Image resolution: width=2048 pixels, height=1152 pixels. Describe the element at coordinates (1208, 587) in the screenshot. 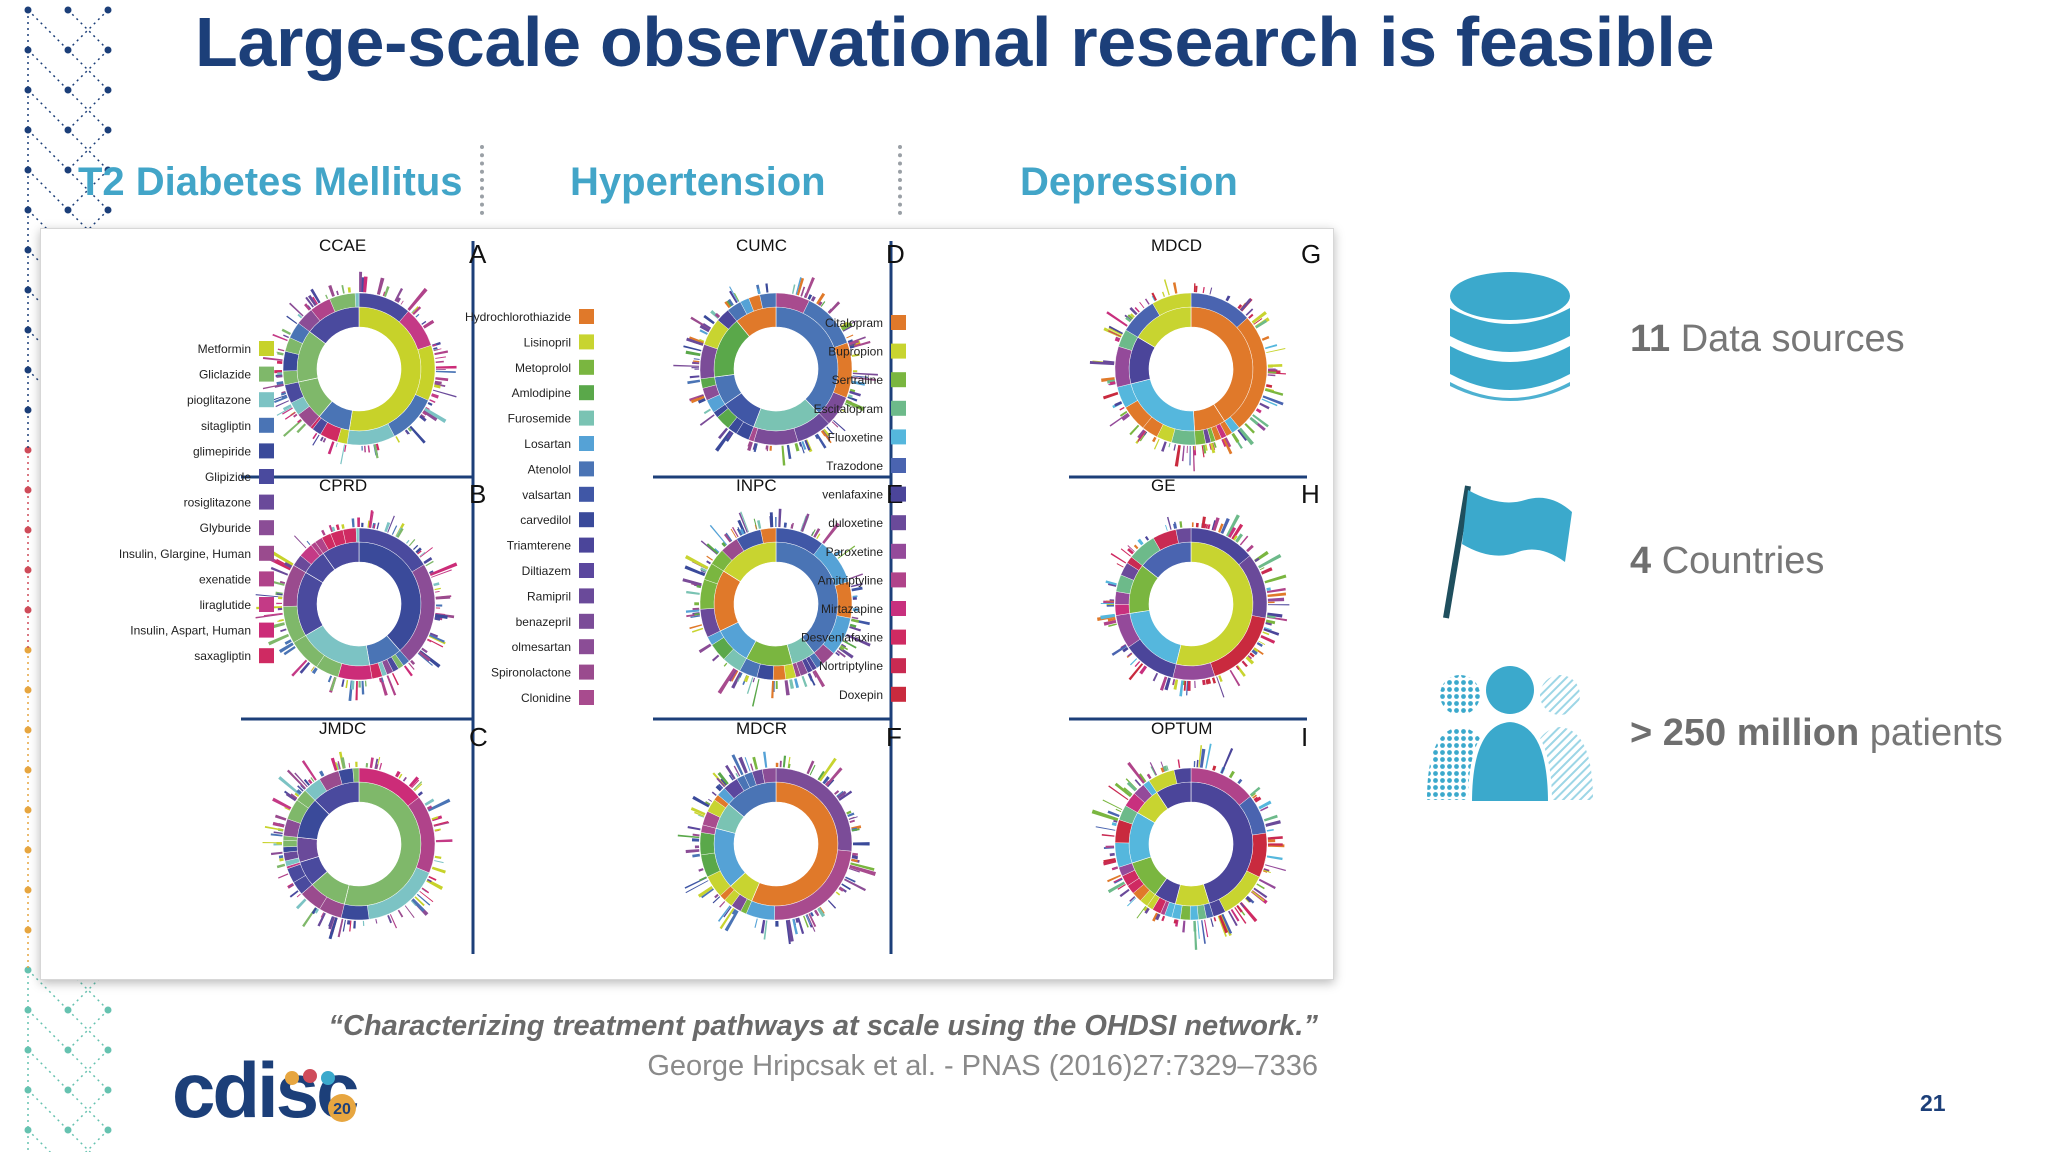

I see `sunburst-ge: GE H` at that location.